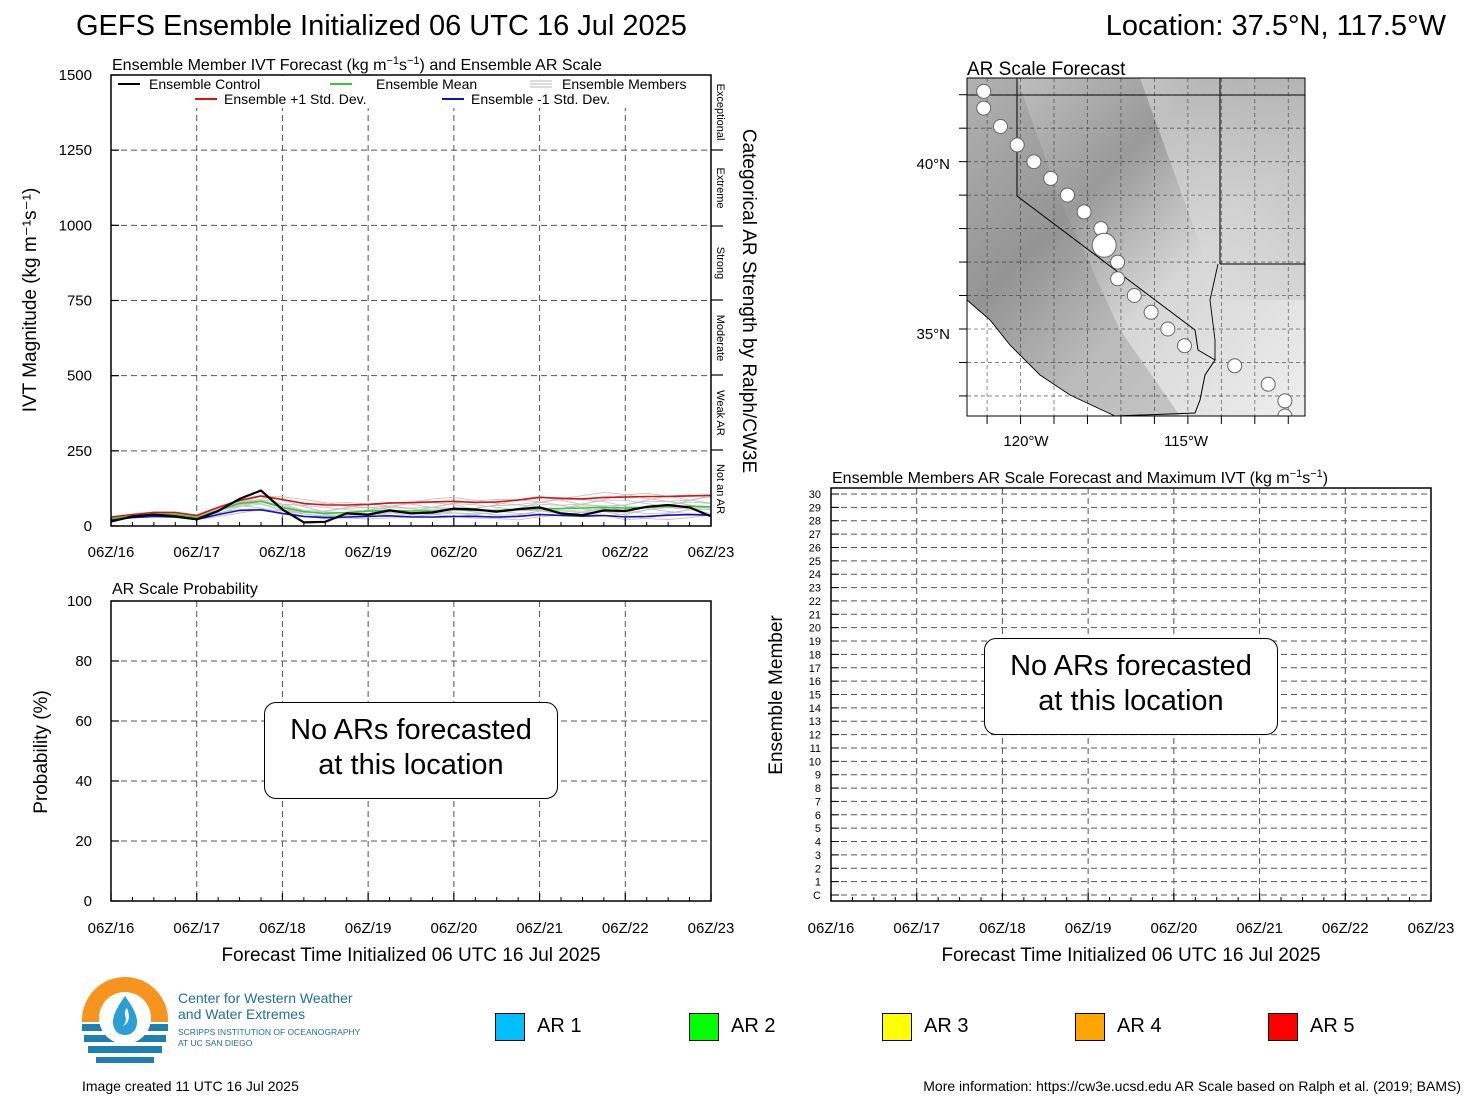 This screenshot has width=1476, height=1110. I want to click on nevada-arizona-border, so click(1214, 311).